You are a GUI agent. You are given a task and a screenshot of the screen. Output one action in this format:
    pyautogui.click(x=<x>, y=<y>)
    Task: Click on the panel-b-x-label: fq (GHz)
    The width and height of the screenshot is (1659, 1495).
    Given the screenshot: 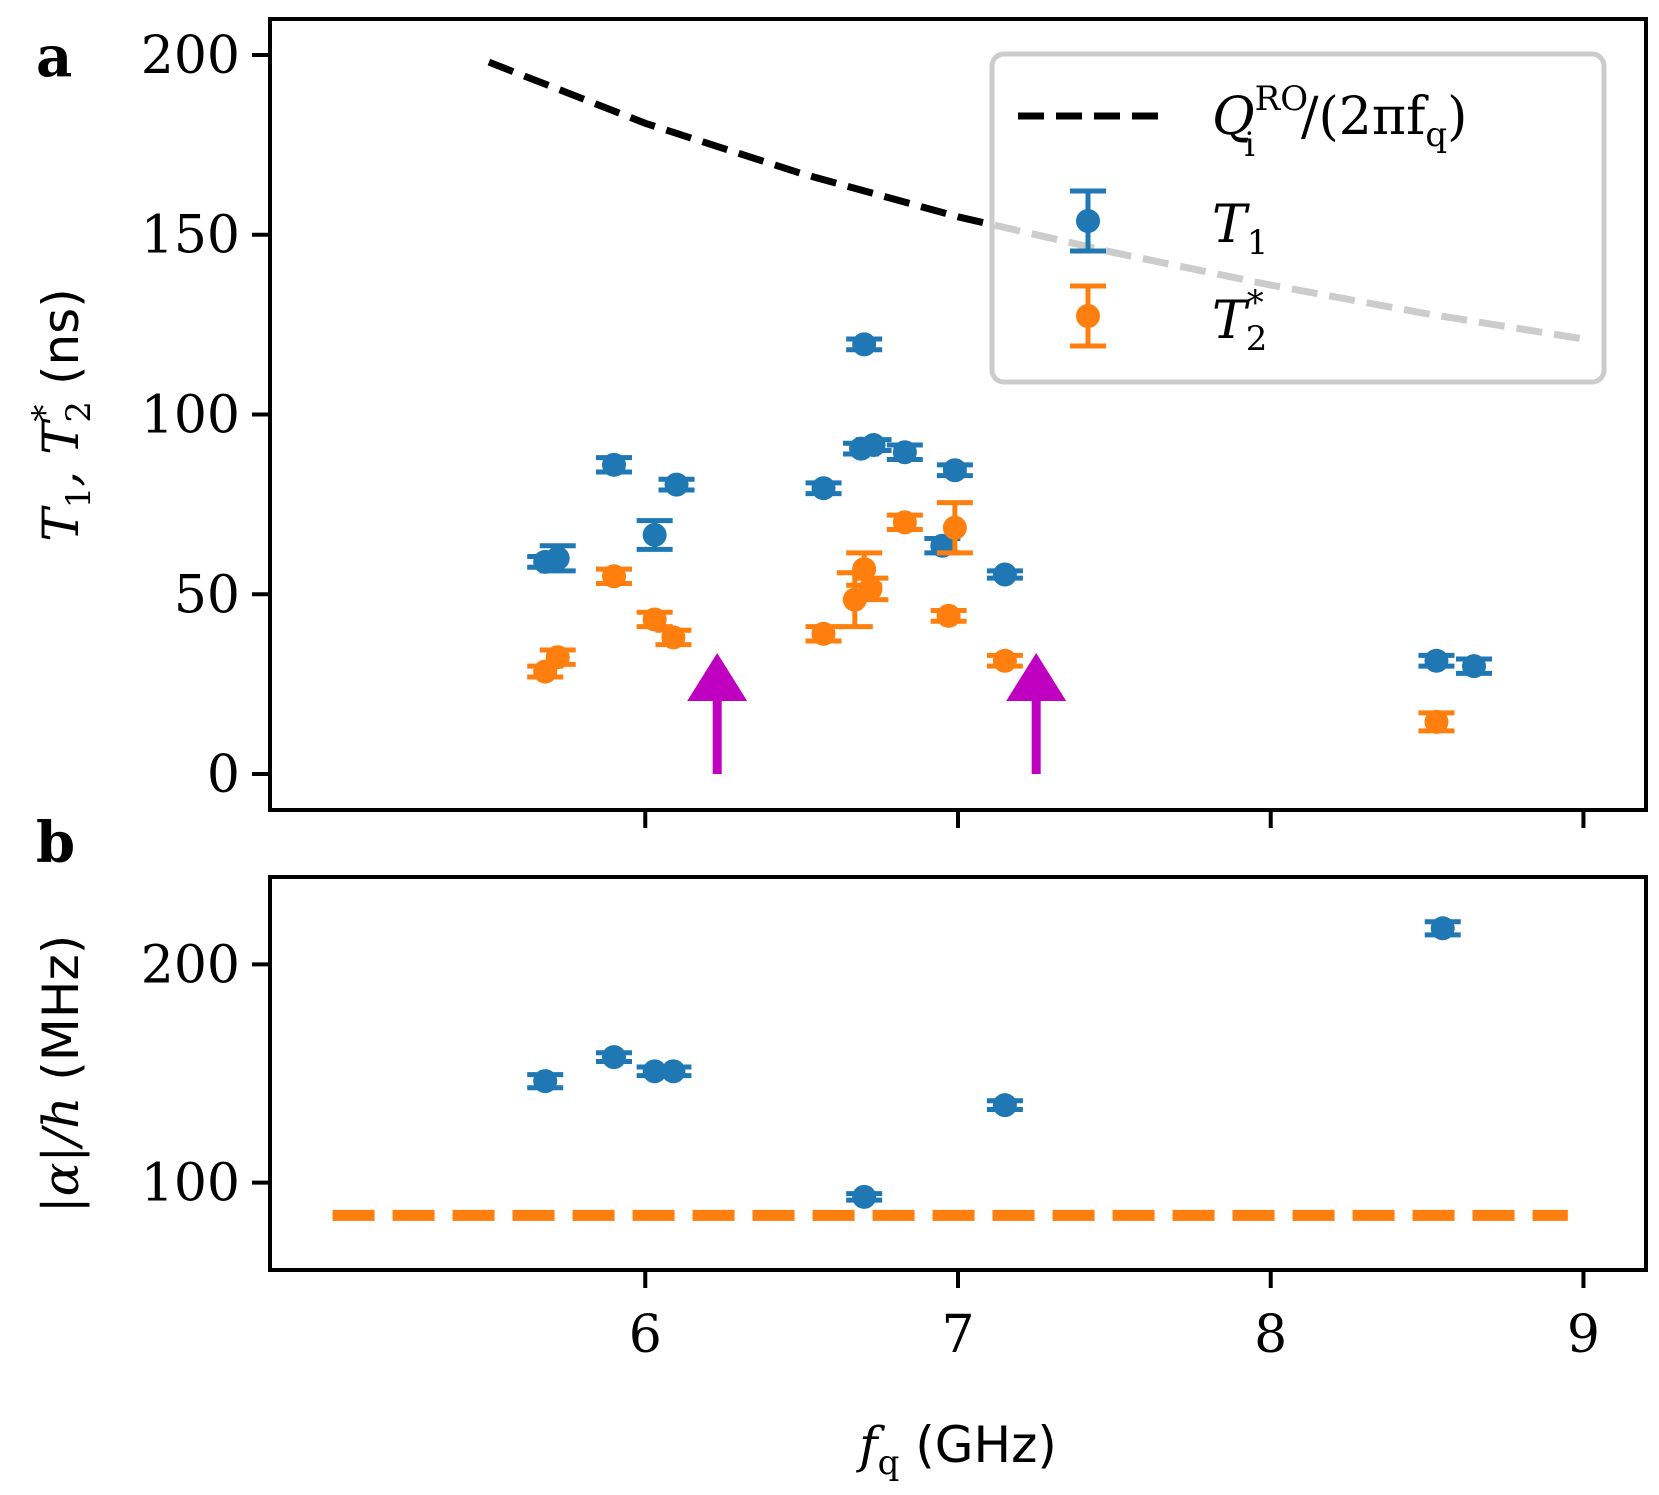 What is the action you would take?
    pyautogui.click(x=956, y=1449)
    